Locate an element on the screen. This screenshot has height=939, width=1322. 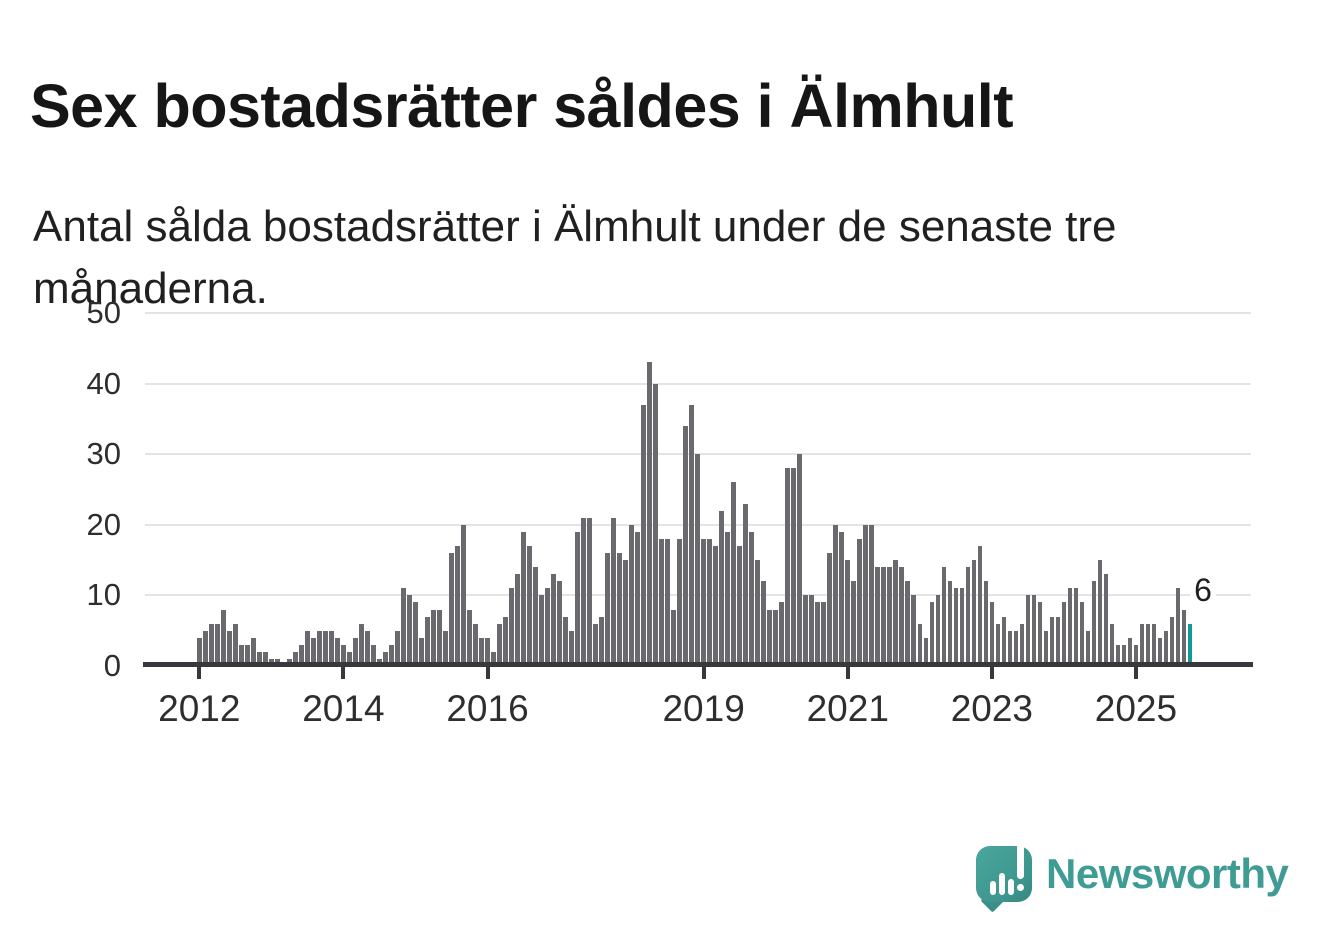
logo-glyphs is located at coordinates (1004, 871).